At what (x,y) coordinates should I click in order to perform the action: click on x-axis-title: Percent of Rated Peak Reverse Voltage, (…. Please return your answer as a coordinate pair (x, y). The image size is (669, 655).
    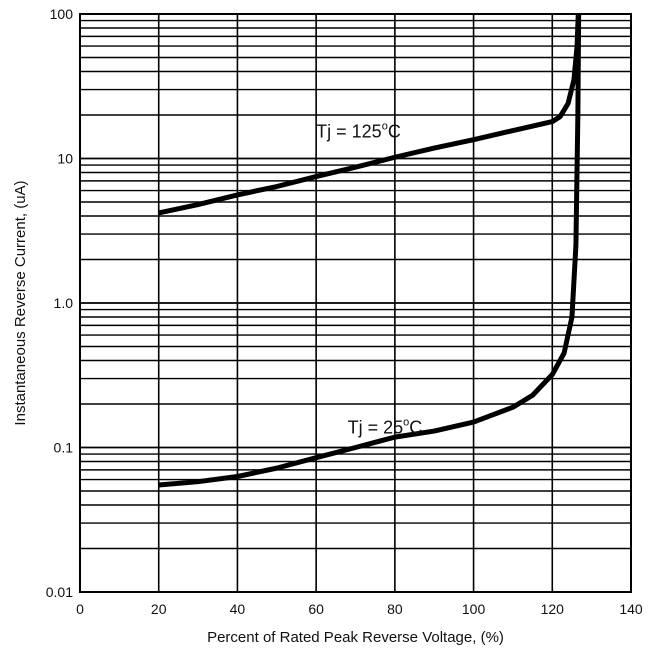
    Looking at the image, I should click on (355, 637).